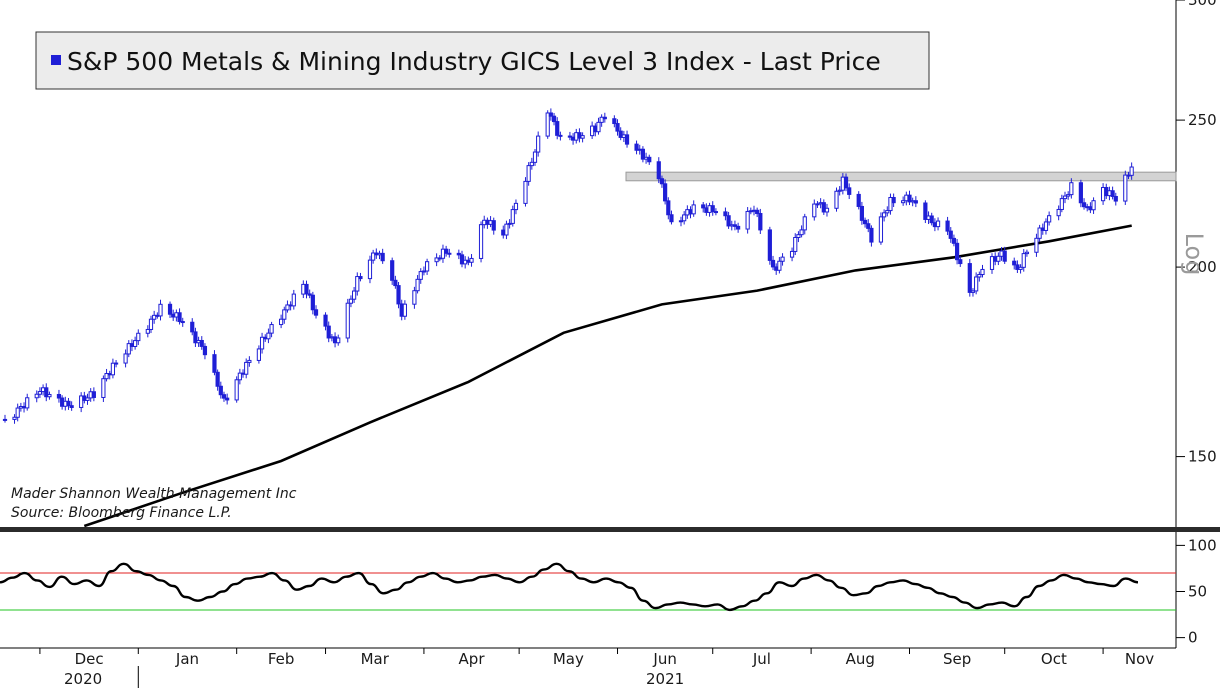 The image size is (1220, 688). What do you see at coordinates (1202, 457) in the screenshot?
I see `price-tick-label: 150` at bounding box center [1202, 457].